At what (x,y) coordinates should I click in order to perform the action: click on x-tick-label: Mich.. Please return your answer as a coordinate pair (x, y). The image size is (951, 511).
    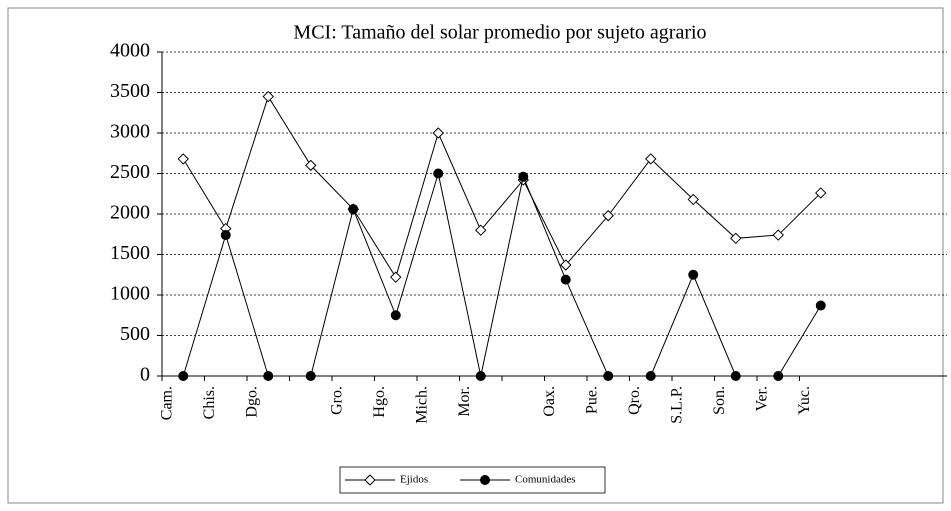
    Looking at the image, I should click on (422, 405).